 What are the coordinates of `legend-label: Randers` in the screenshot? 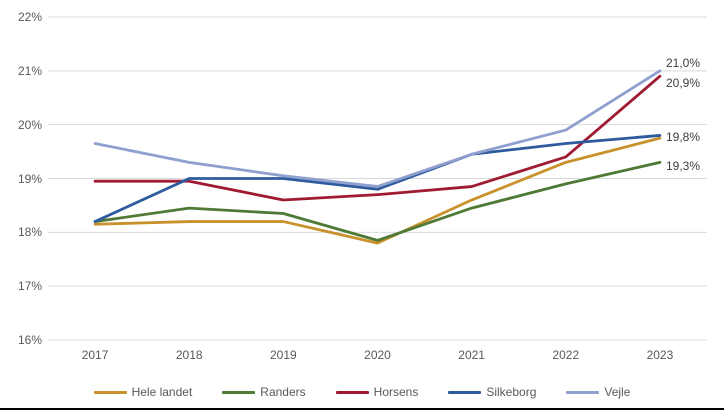 It's located at (283, 392).